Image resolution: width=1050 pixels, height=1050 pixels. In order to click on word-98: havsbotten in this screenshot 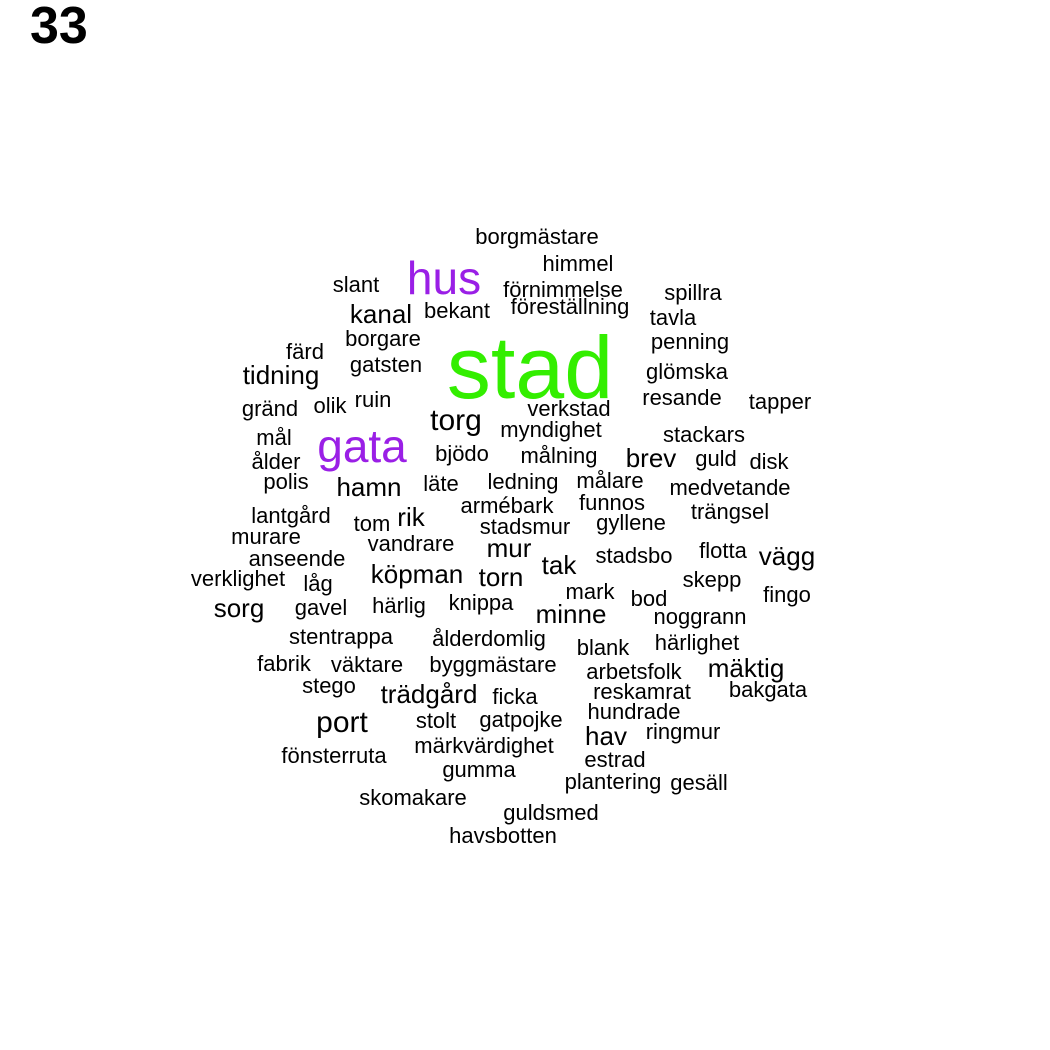, I will do `click(503, 835)`.